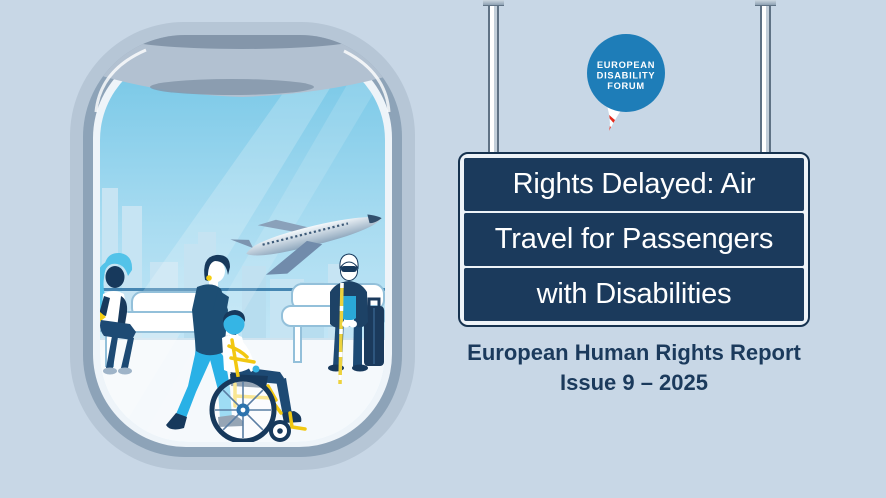 This screenshot has width=886, height=498. What do you see at coordinates (626, 76) in the screenshot?
I see `edf-logo-text-line2: DISABILITY` at bounding box center [626, 76].